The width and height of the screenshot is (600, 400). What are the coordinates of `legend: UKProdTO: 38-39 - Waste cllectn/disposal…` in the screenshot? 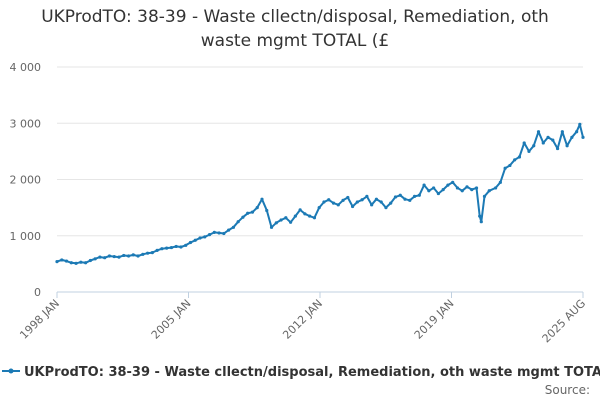 It's located at (301, 372).